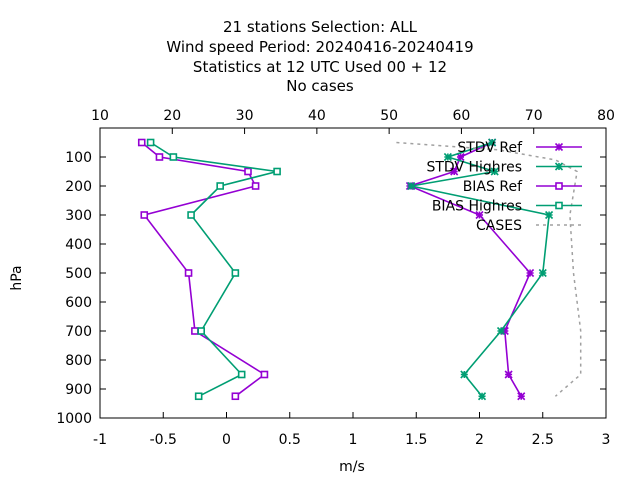  I want to click on x-tick-label: 2, so click(479, 440).